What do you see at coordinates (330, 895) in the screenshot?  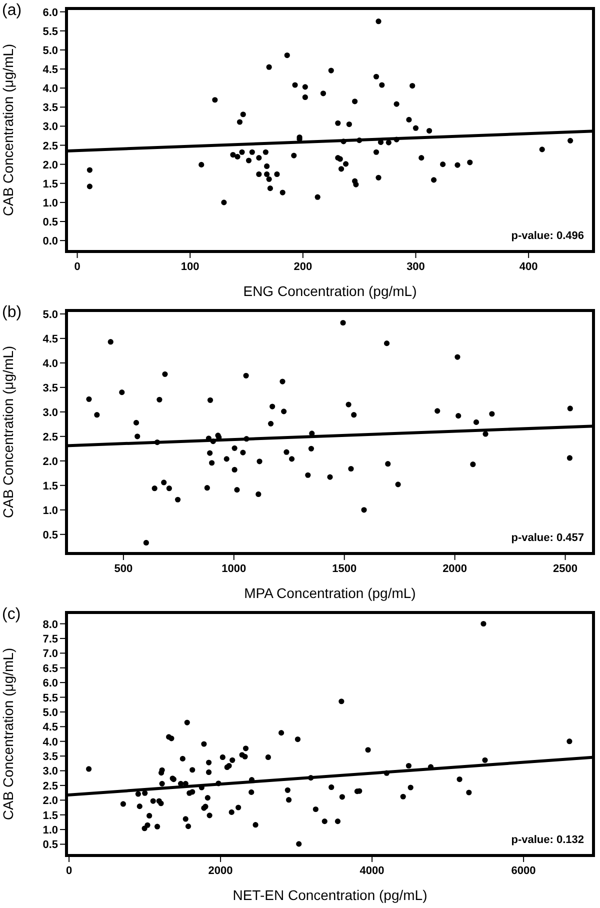 I see `x-axis-title: NET-EN Concentration (pg/mL)` at bounding box center [330, 895].